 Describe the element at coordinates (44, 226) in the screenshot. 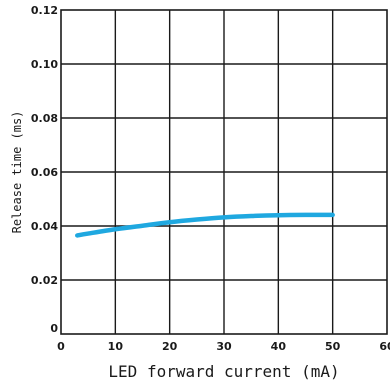

I see `y-tick-label: 0.04` at that location.